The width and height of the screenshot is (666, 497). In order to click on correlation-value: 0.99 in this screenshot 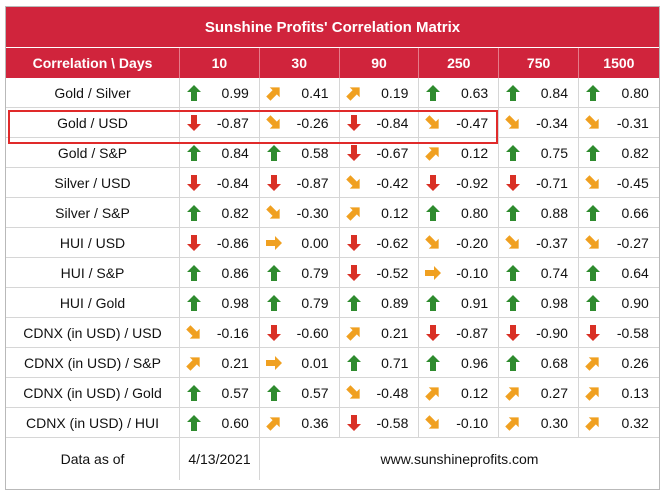, I will do `click(235, 92)`.